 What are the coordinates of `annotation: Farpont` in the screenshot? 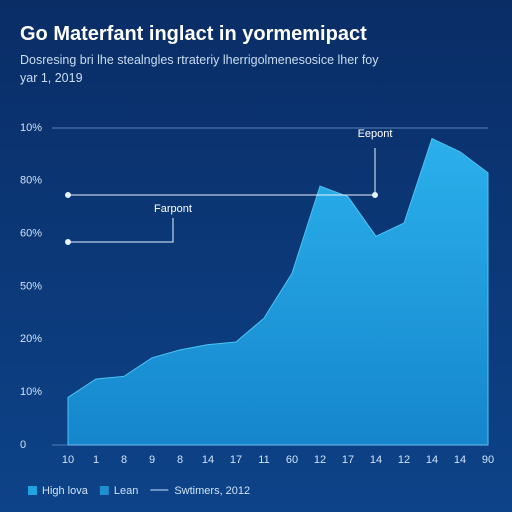 It's located at (173, 209).